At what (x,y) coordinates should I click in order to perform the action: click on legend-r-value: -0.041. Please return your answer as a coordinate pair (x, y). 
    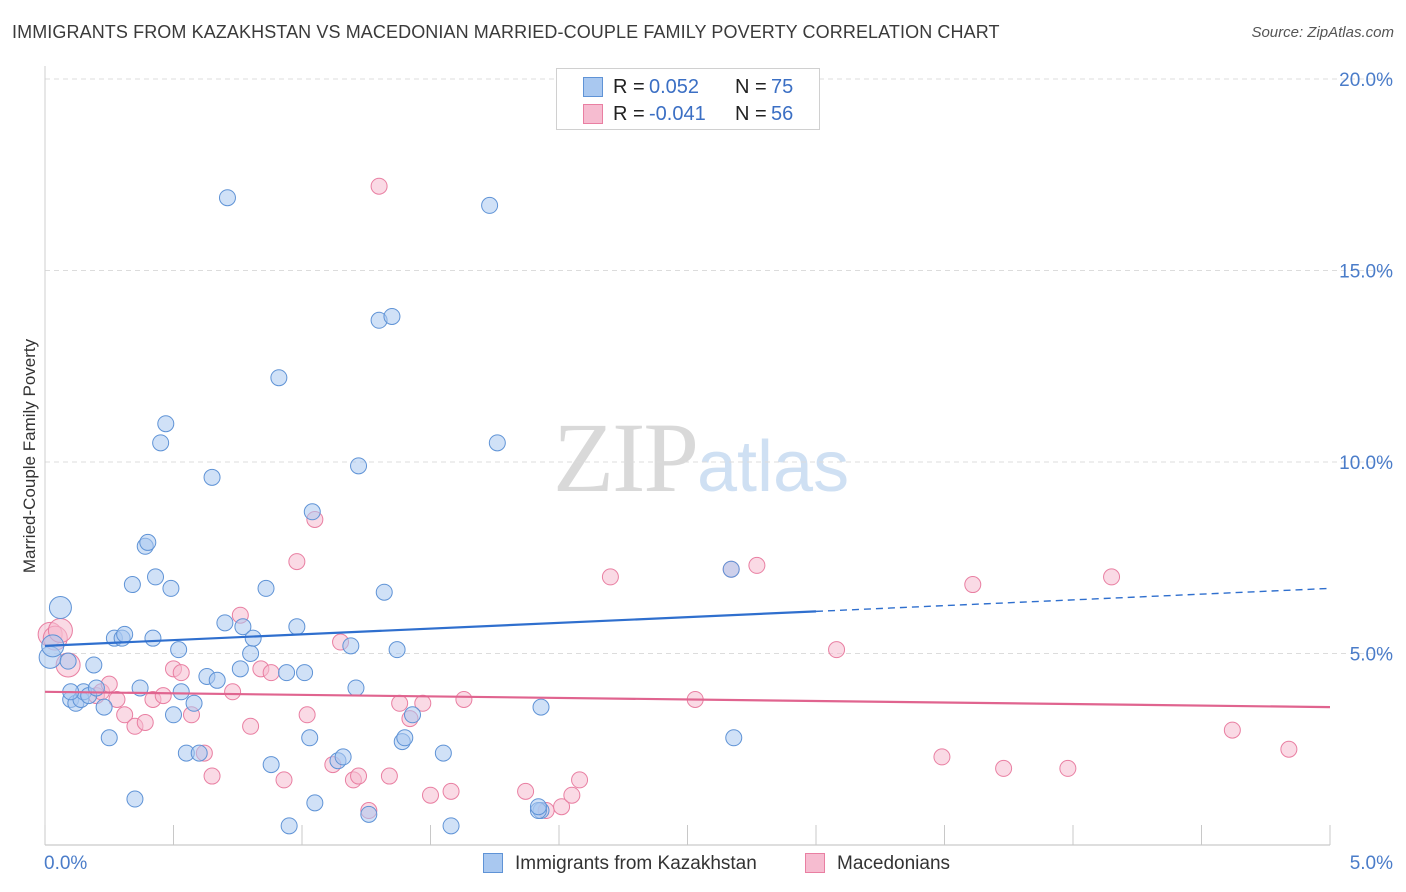
    Looking at the image, I should click on (677, 113).